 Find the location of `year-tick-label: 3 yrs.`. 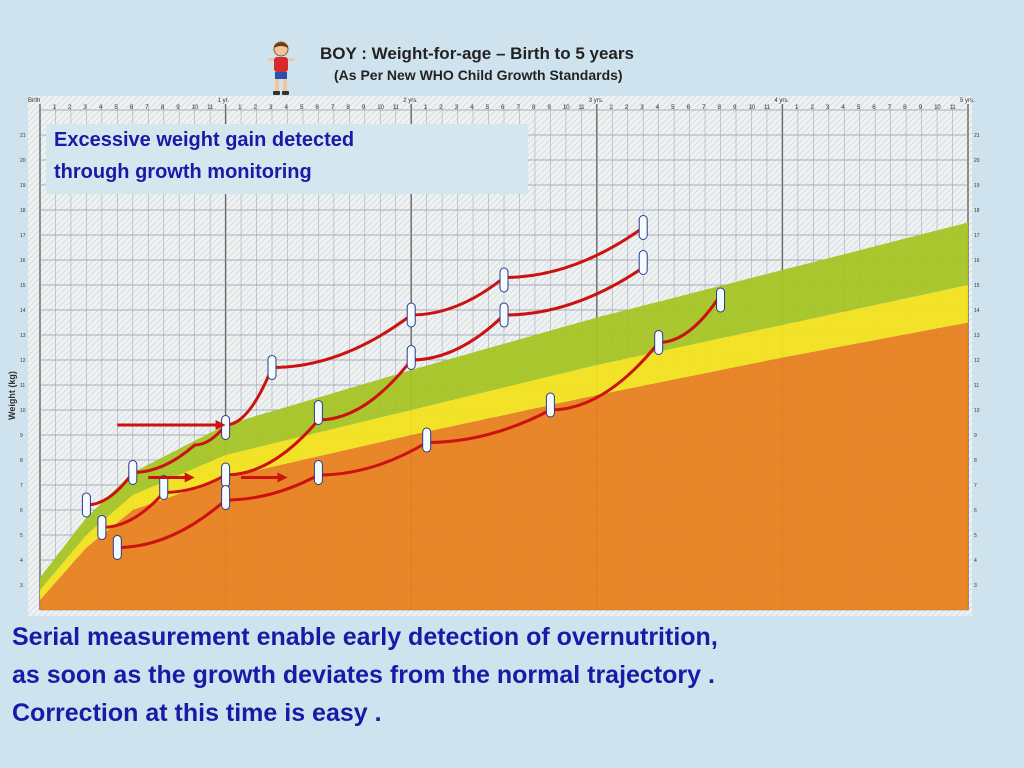

year-tick-label: 3 yrs. is located at coordinates (596, 101).